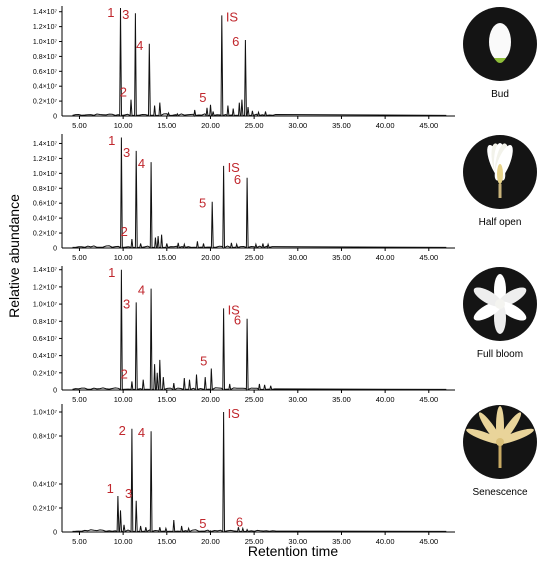 This screenshot has width=550, height=563. I want to click on stage-label: Full bloom, so click(500, 354).